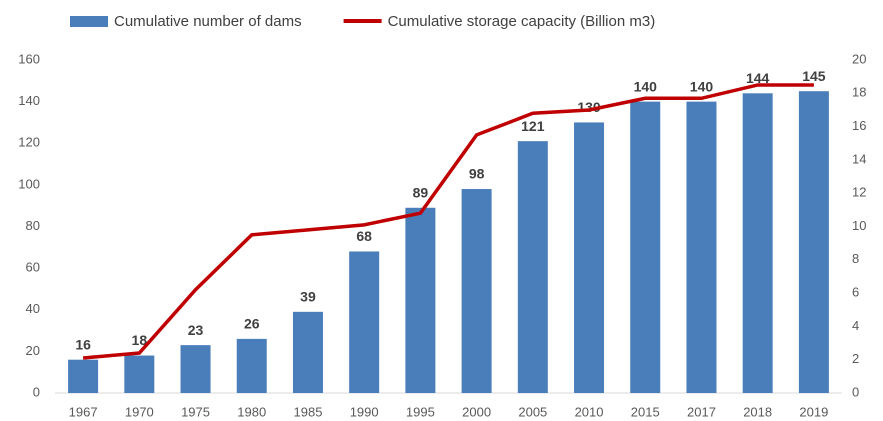 The height and width of the screenshot is (421, 883). Describe the element at coordinates (33, 350) in the screenshot. I see `y-tick-label: 20` at that location.